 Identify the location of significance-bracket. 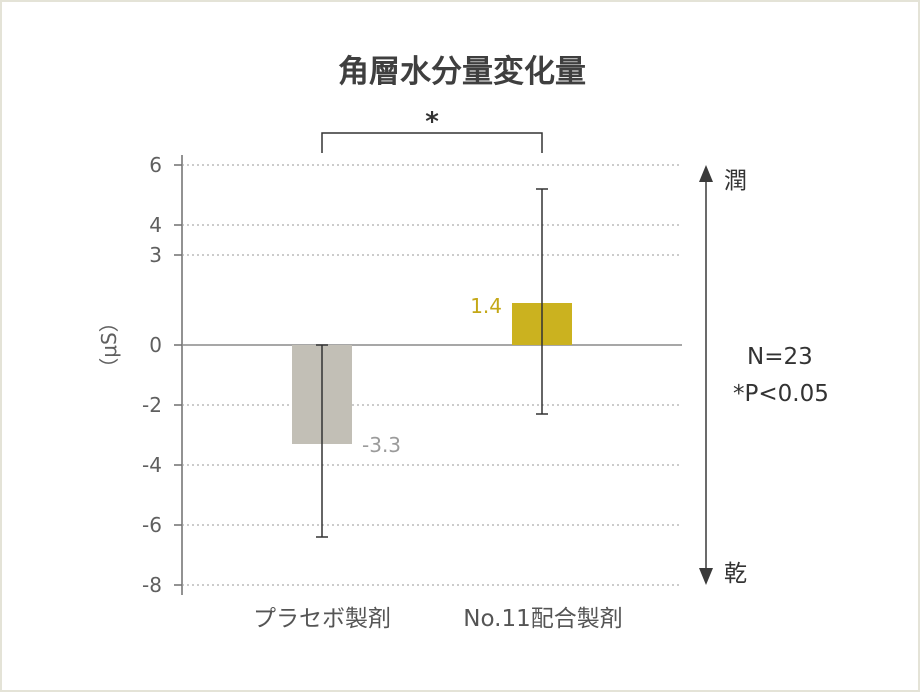
(432, 142).